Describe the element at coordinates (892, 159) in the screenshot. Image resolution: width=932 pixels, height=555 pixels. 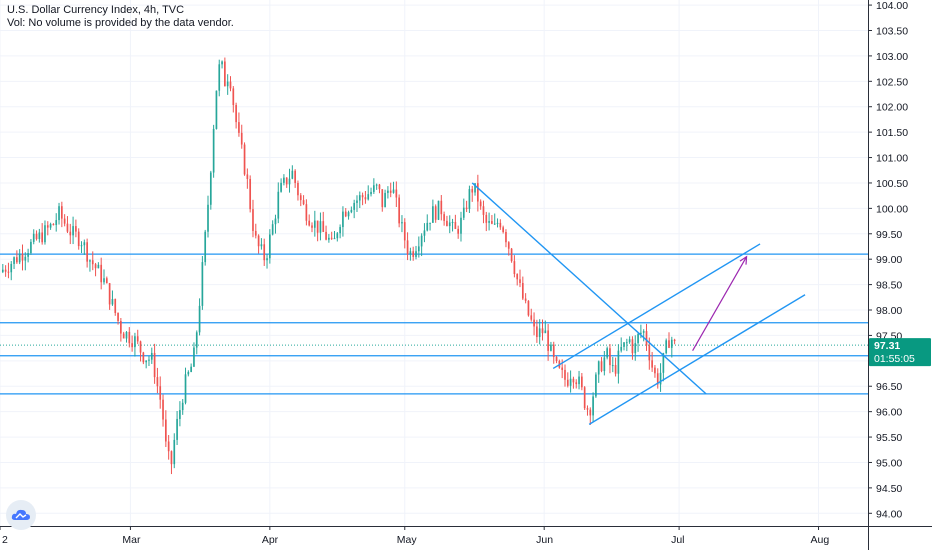
I see `y-tick-label: 101.00` at that location.